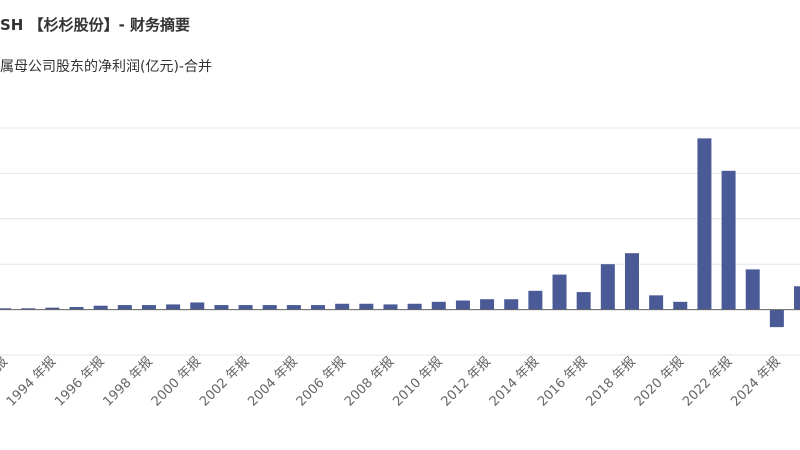  What do you see at coordinates (755, 381) in the screenshot?
I see `x-tick-label: 2024 年报` at bounding box center [755, 381].